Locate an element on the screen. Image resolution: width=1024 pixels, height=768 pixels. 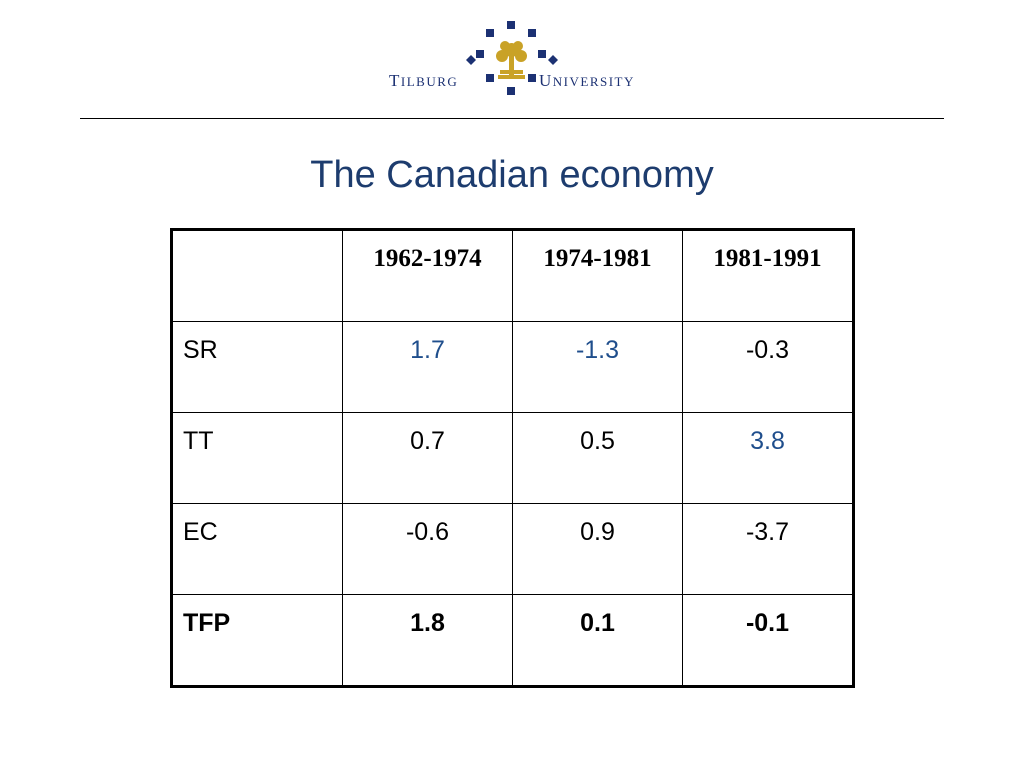
table-cell: 0.7 is located at coordinates (427, 458).